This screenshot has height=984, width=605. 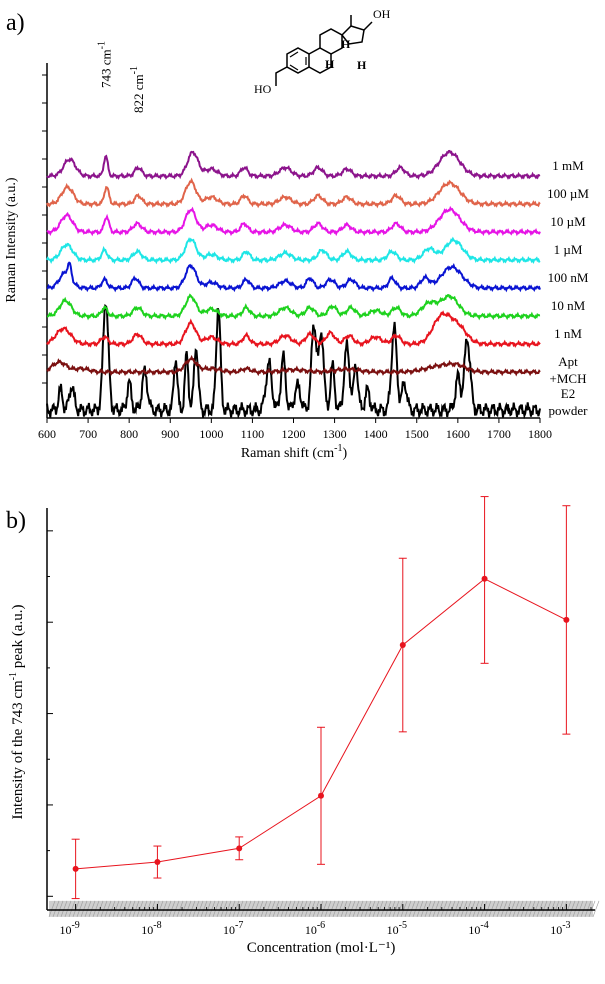 I want to click on molecule-label-ho: HO, so click(x=263, y=89).